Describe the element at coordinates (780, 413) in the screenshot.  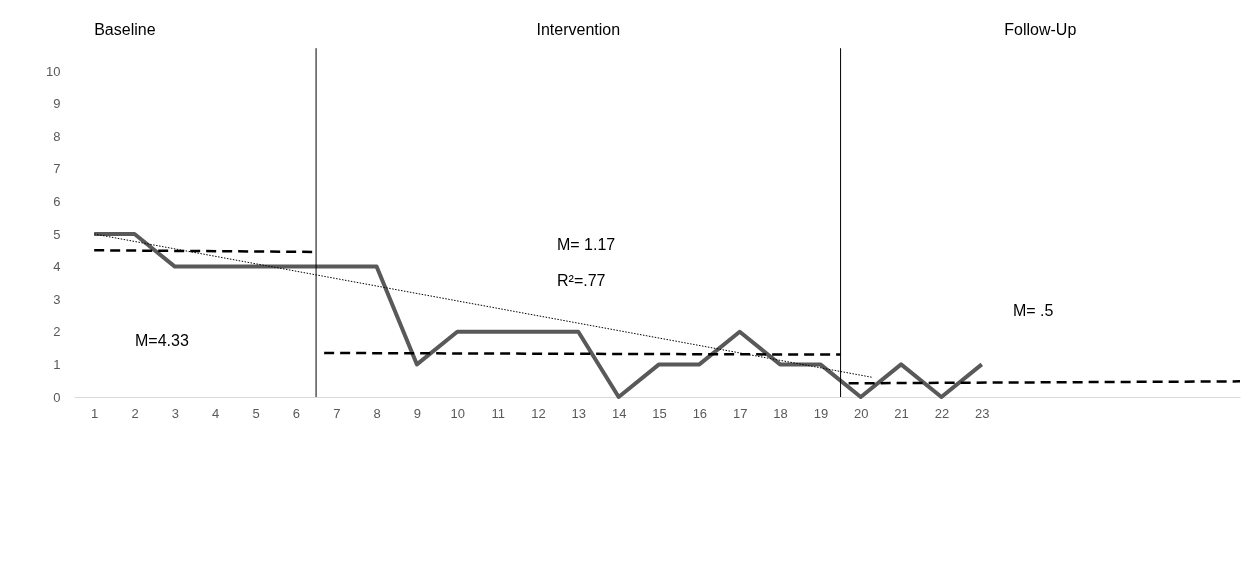
I see `x-tick-label: 18` at that location.